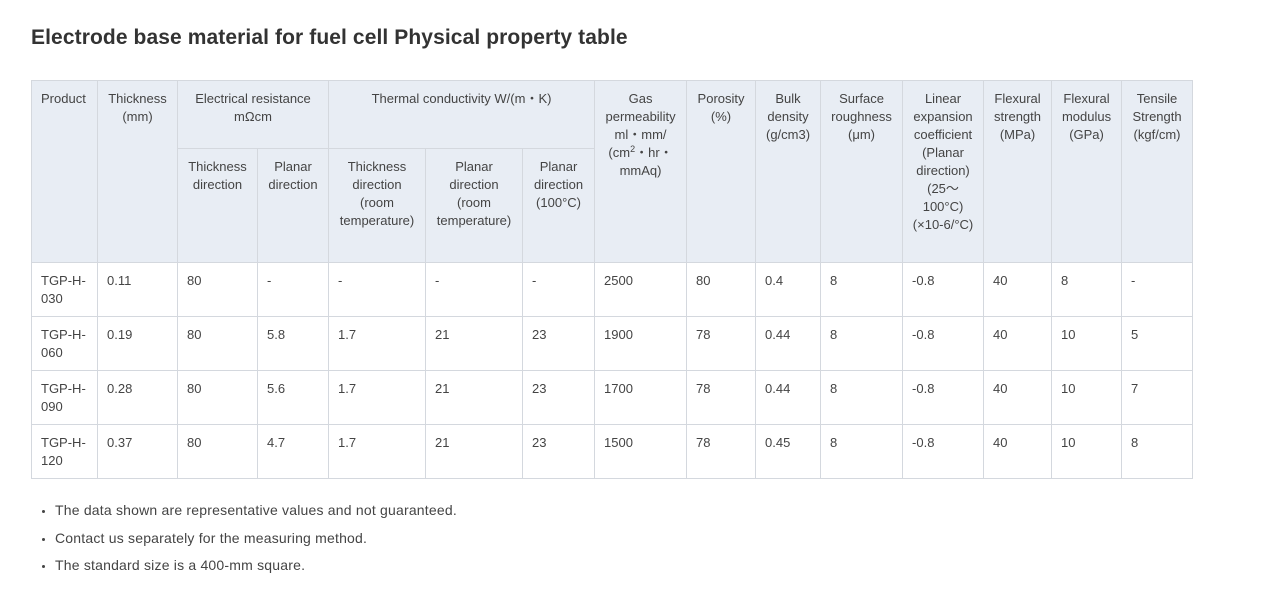 This screenshot has width=1266, height=597. I want to click on table-cell: TGP-H-090, so click(64, 397).